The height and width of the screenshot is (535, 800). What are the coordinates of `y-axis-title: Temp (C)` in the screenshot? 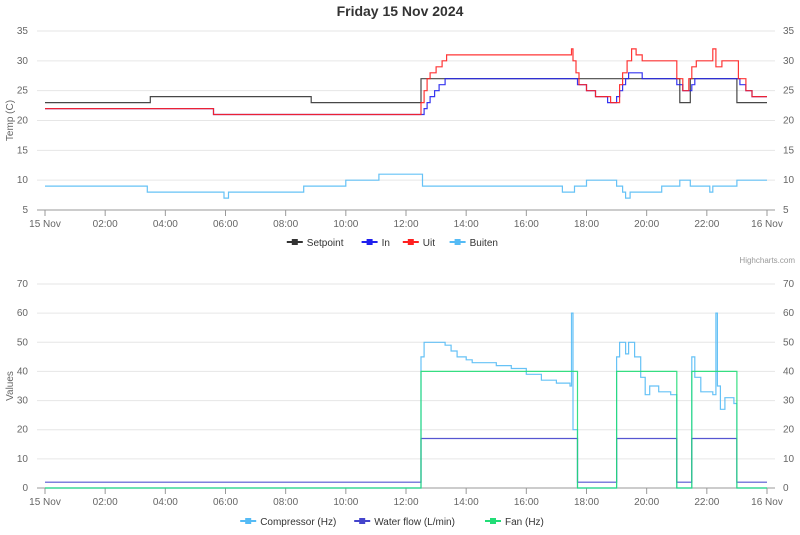 It's located at (10, 120).